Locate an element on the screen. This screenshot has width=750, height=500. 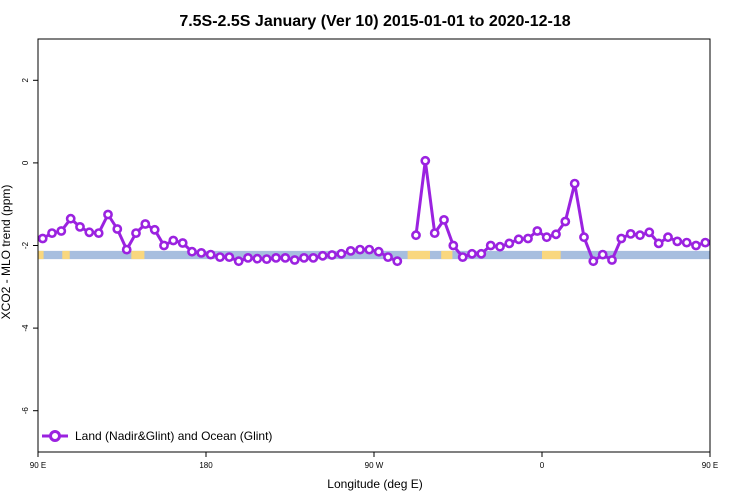
legend-marker-swatch is located at coordinates (55, 436).